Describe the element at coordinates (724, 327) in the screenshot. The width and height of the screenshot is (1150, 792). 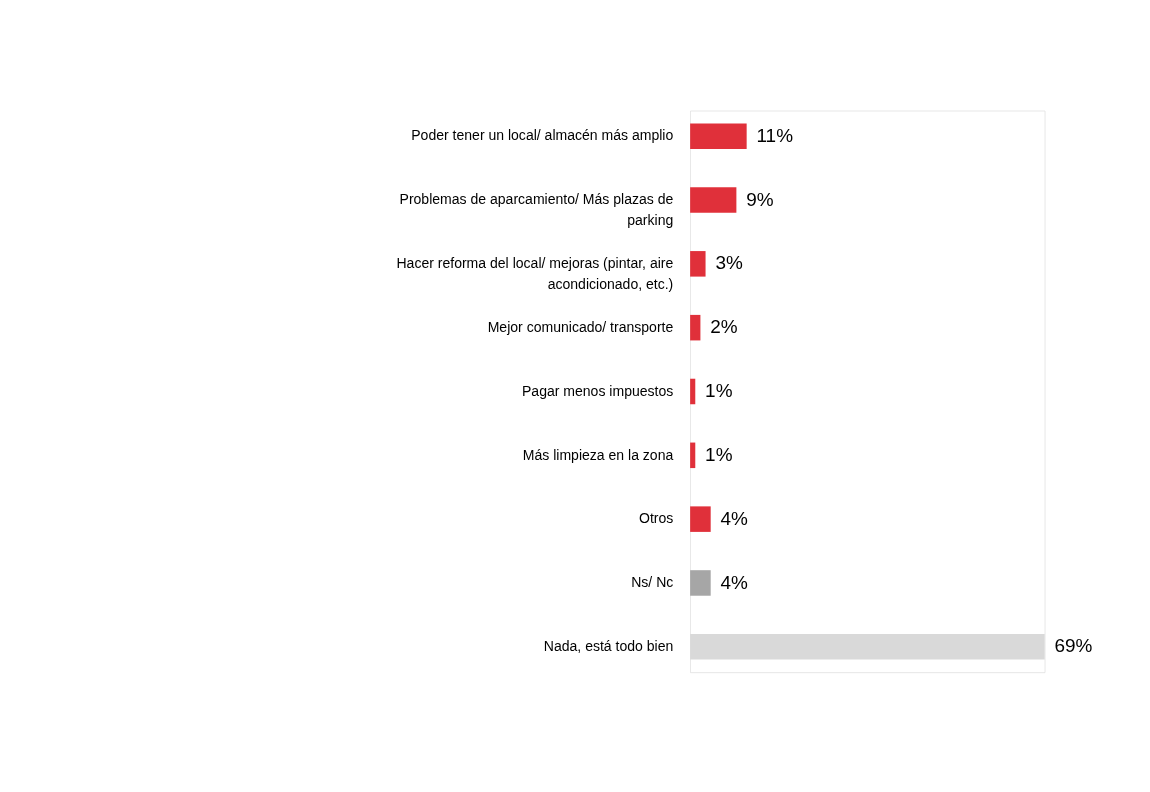
I see `data-label: 2%` at that location.